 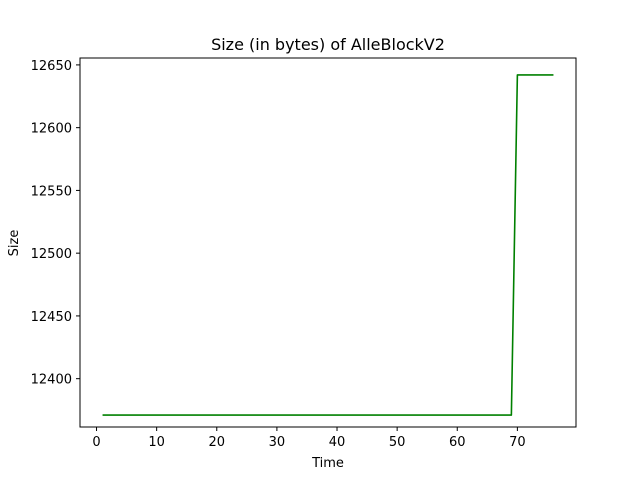 I want to click on chart-title: Size (in bytes) of AlleBlockV2, so click(x=328, y=44).